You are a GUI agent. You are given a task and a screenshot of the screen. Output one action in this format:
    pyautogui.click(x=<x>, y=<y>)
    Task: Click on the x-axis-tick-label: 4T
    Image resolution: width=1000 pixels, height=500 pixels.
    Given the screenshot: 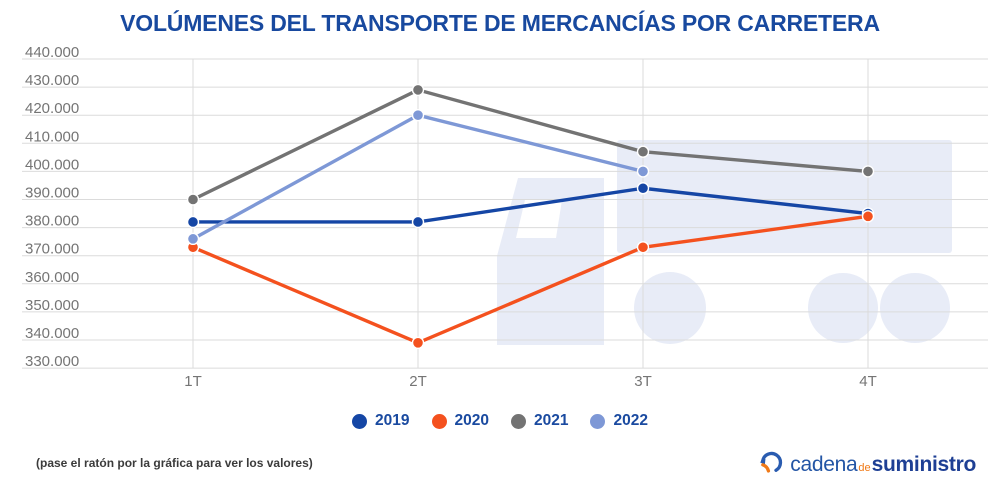 What is the action you would take?
    pyautogui.click(x=868, y=381)
    